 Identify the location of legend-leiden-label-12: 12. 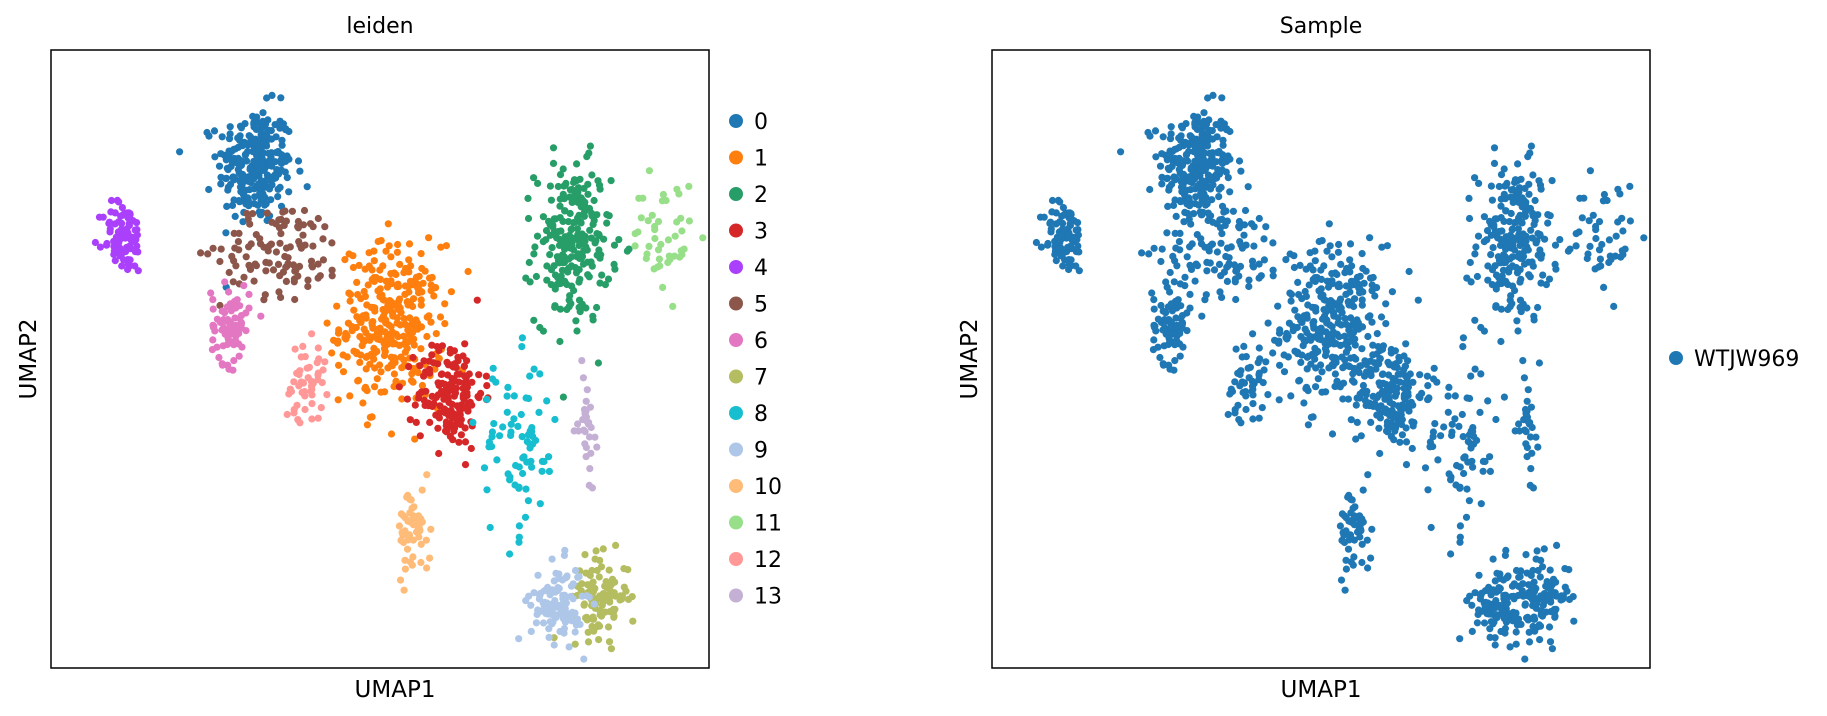
(768, 560).